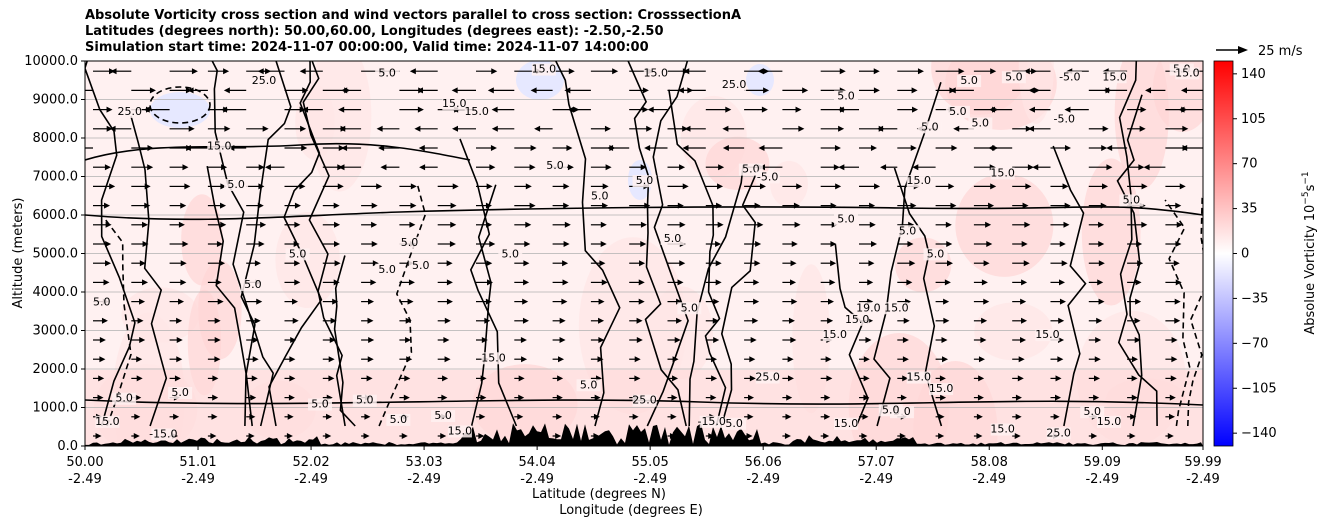  What do you see at coordinates (1309, 252) in the screenshot?
I see `colorbar-label: Absolue Vorticity 10−5s−1` at bounding box center [1309, 252].